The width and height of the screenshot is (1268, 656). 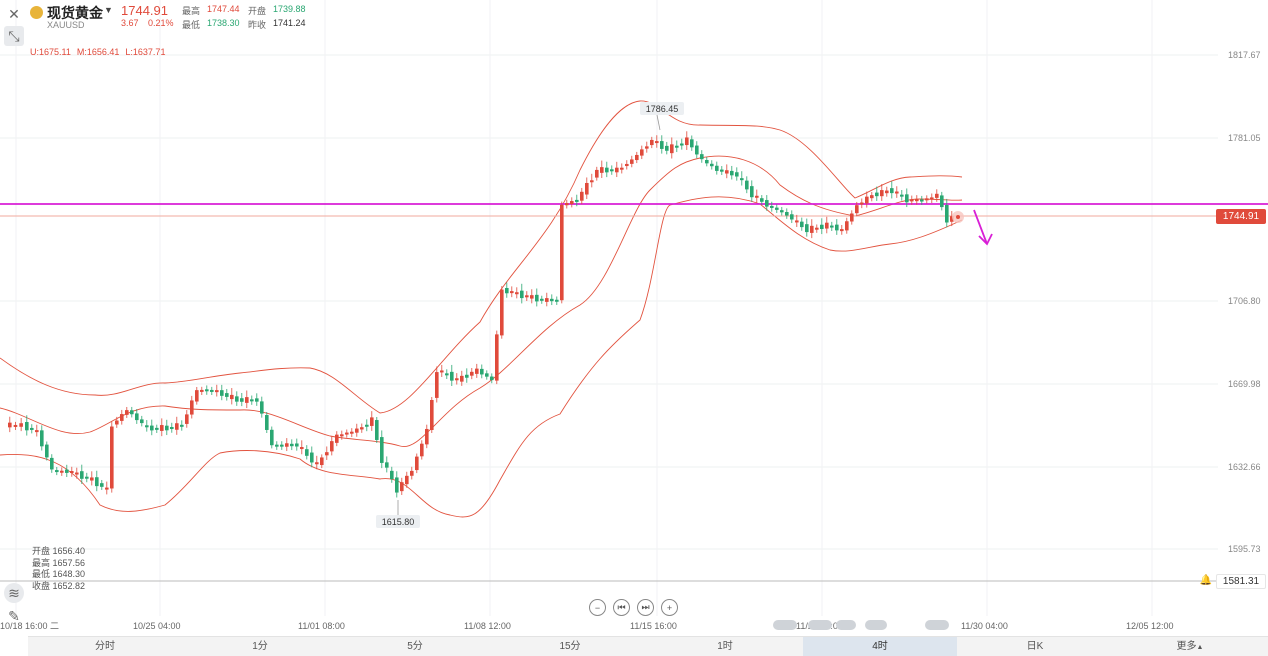 What do you see at coordinates (415, 646) in the screenshot?
I see `tab-timeframe-5m: 5分` at bounding box center [415, 646].